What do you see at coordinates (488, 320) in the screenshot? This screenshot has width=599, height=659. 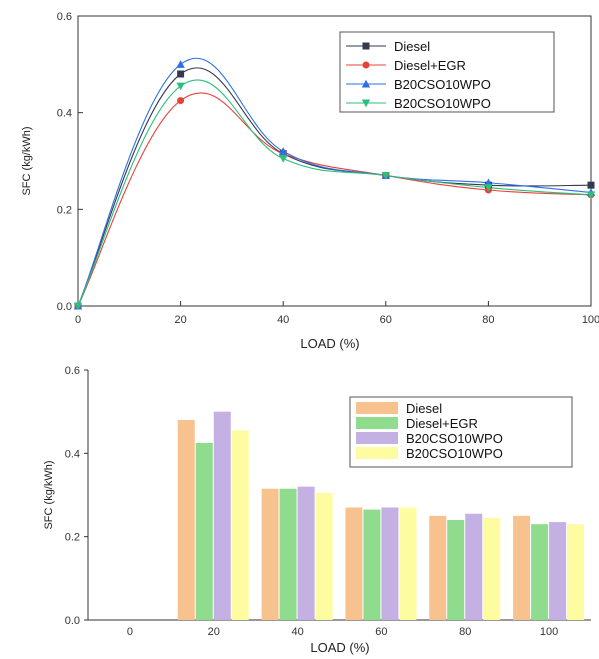 I see `line-x-tick-label: 80` at bounding box center [488, 320].